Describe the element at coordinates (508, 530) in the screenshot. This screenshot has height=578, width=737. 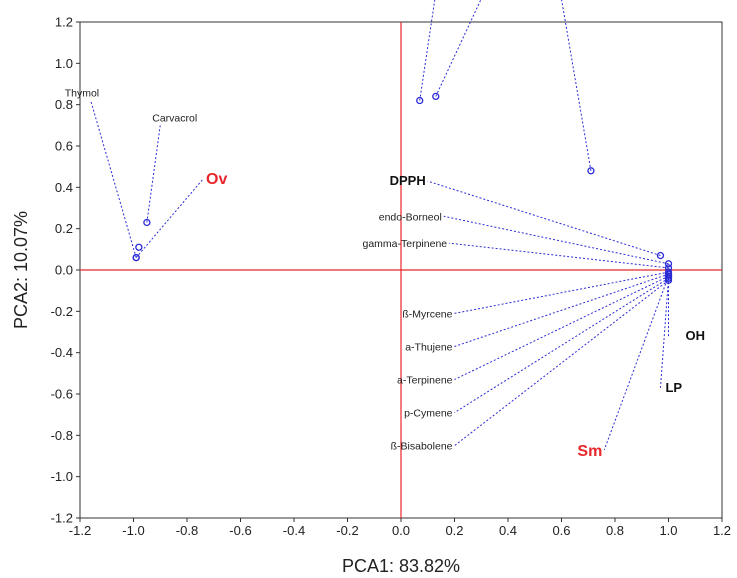
I see `x-tick-label: 0.4` at that location.